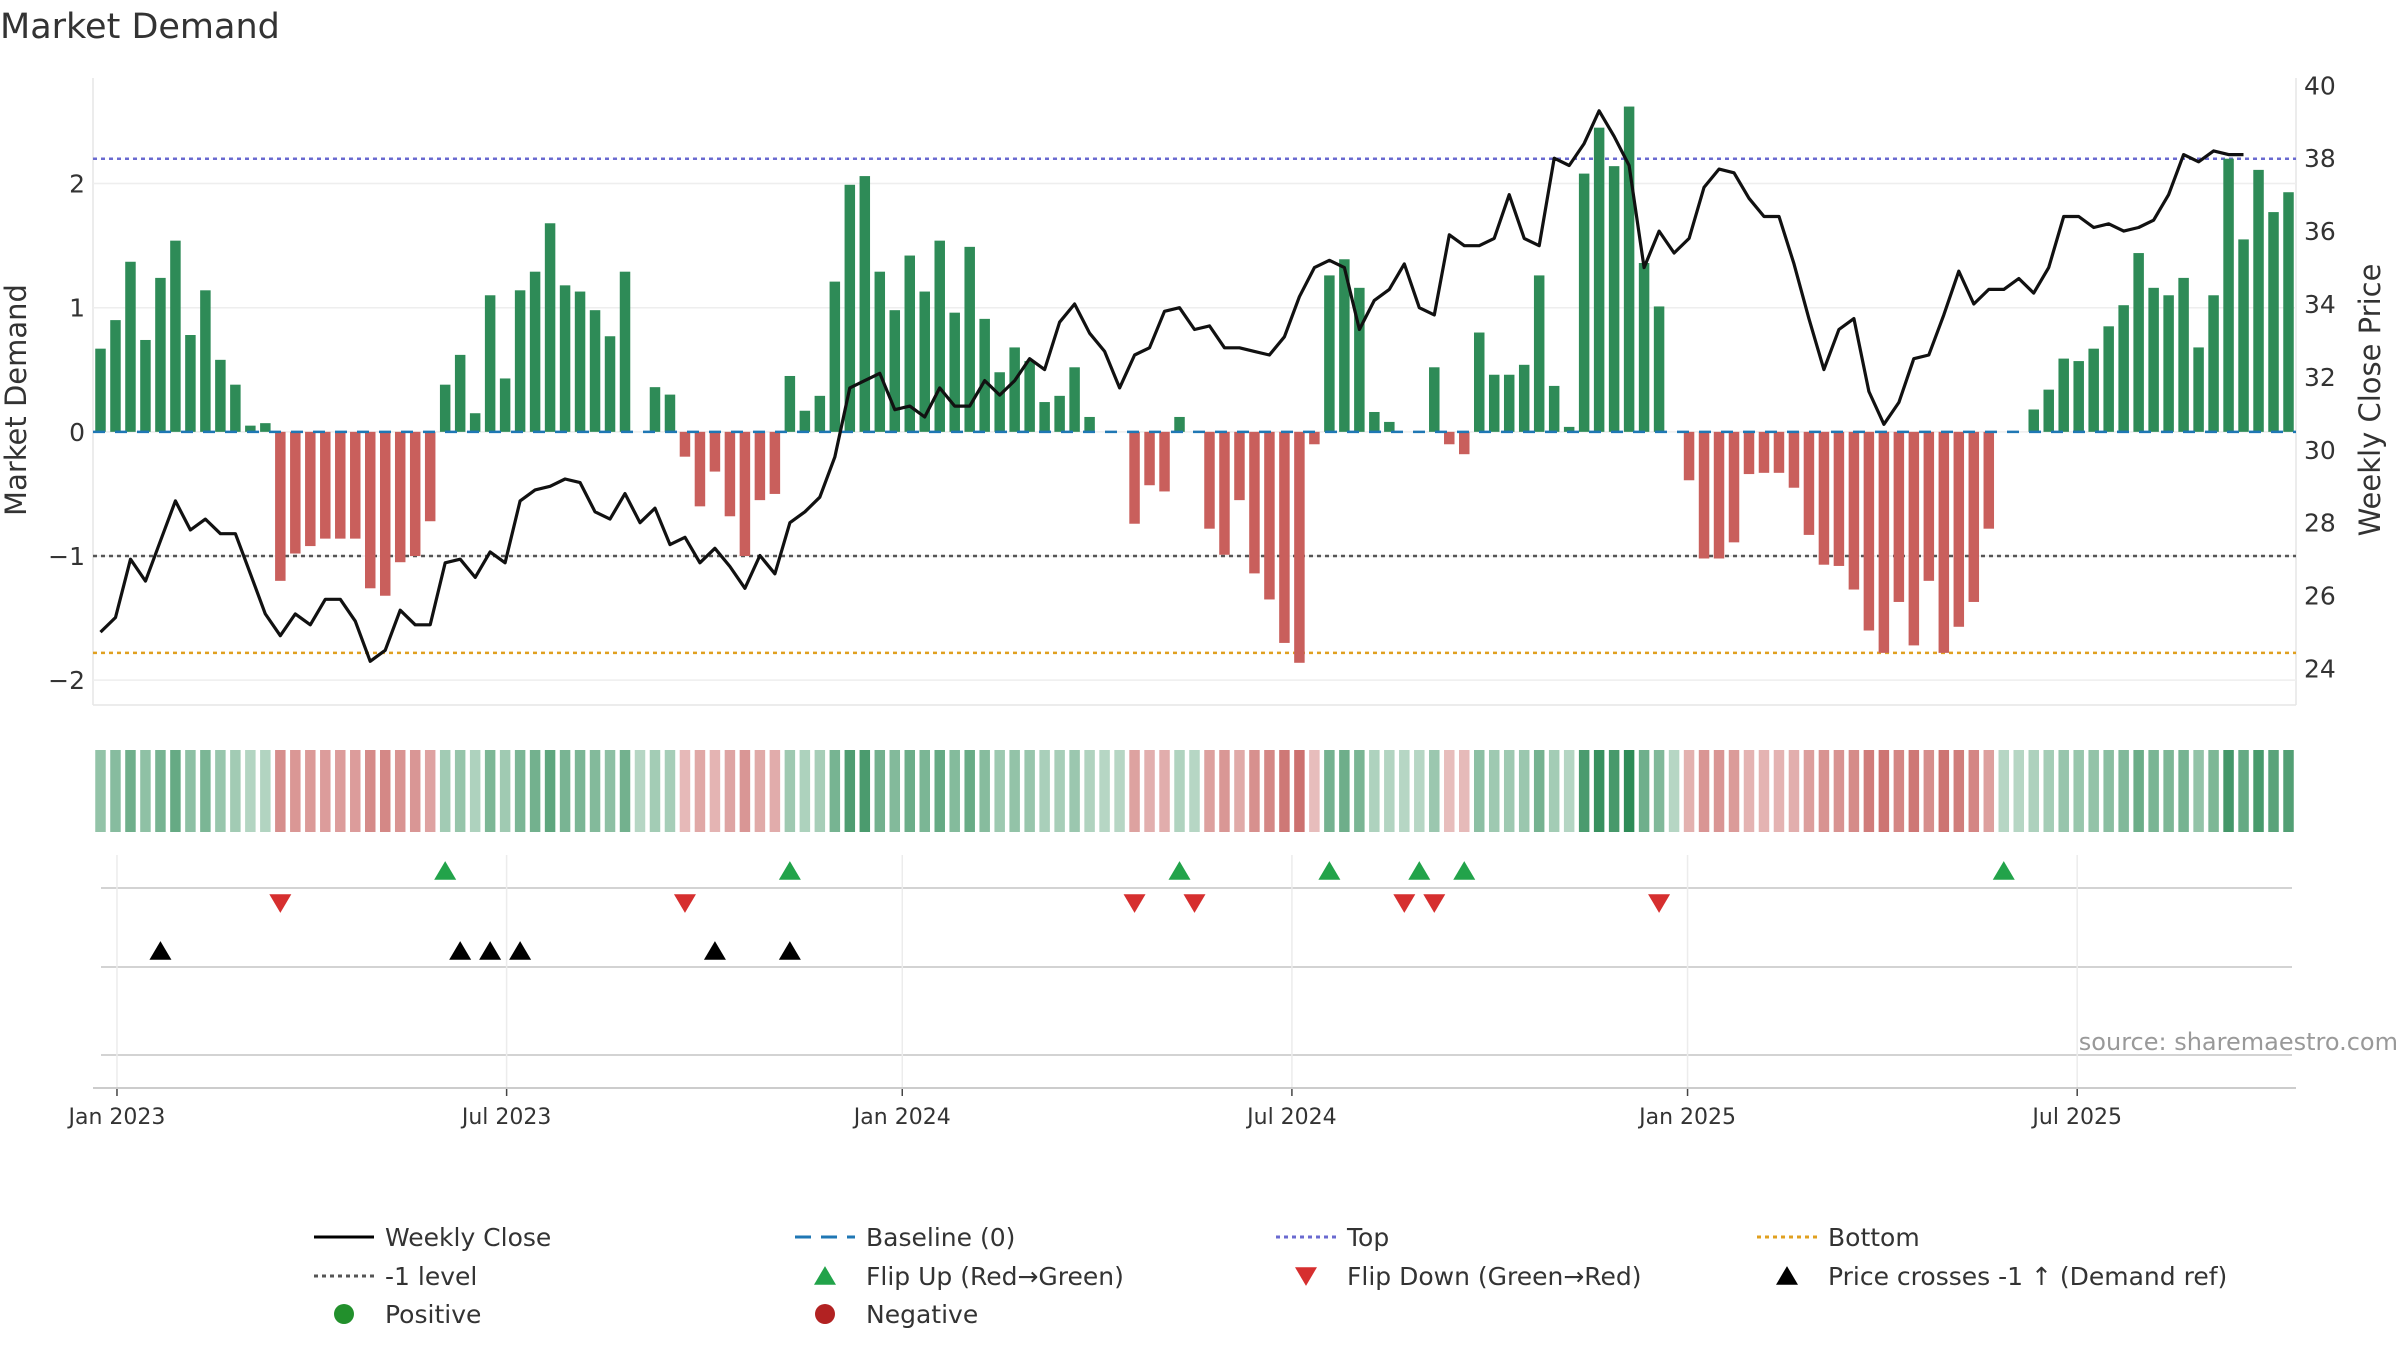 This screenshot has width=2400, height=1350. Describe the element at coordinates (395, 1276) in the screenshot. I see `legend-item: -1 level` at that location.